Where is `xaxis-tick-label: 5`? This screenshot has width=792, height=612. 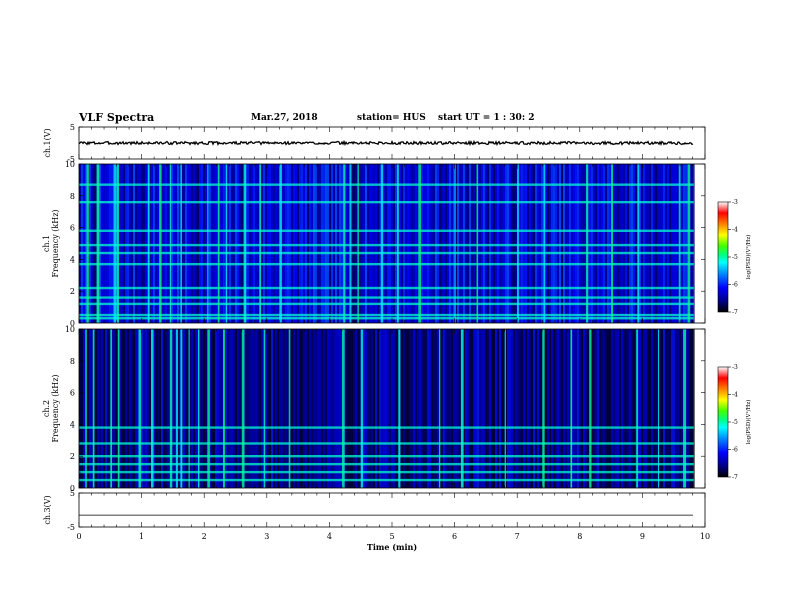 xaxis-tick-label: 5 is located at coordinates (391, 536).